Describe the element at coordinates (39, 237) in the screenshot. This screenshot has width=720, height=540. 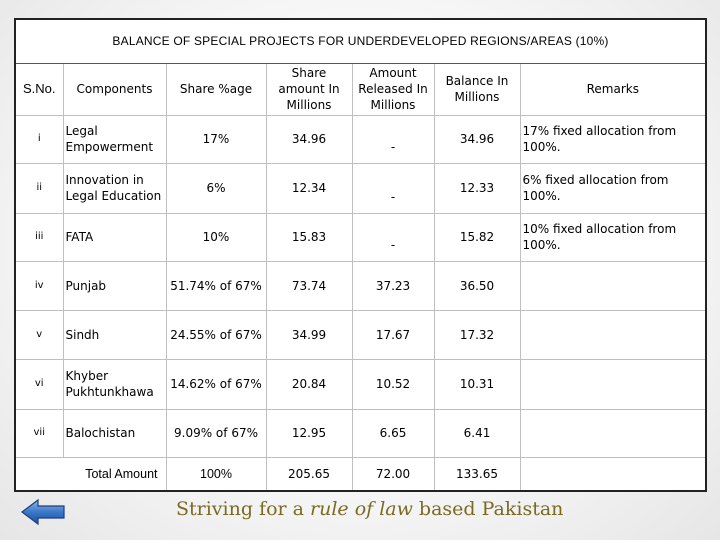
I see `row-sno: iii` at that location.